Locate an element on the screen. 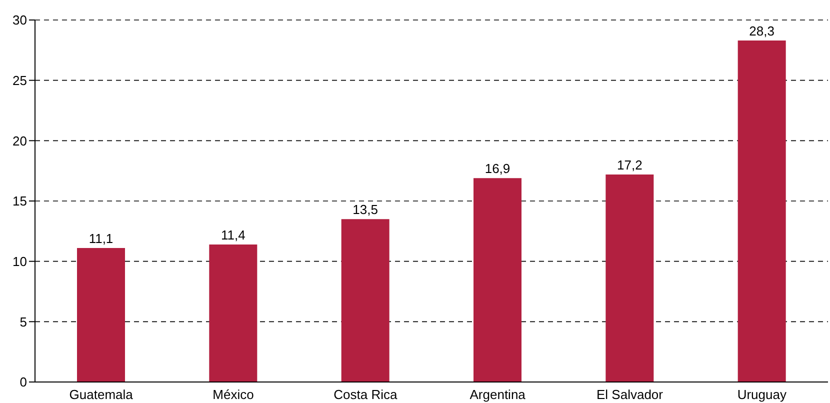  y-tick-label: 25 is located at coordinates (19, 80).